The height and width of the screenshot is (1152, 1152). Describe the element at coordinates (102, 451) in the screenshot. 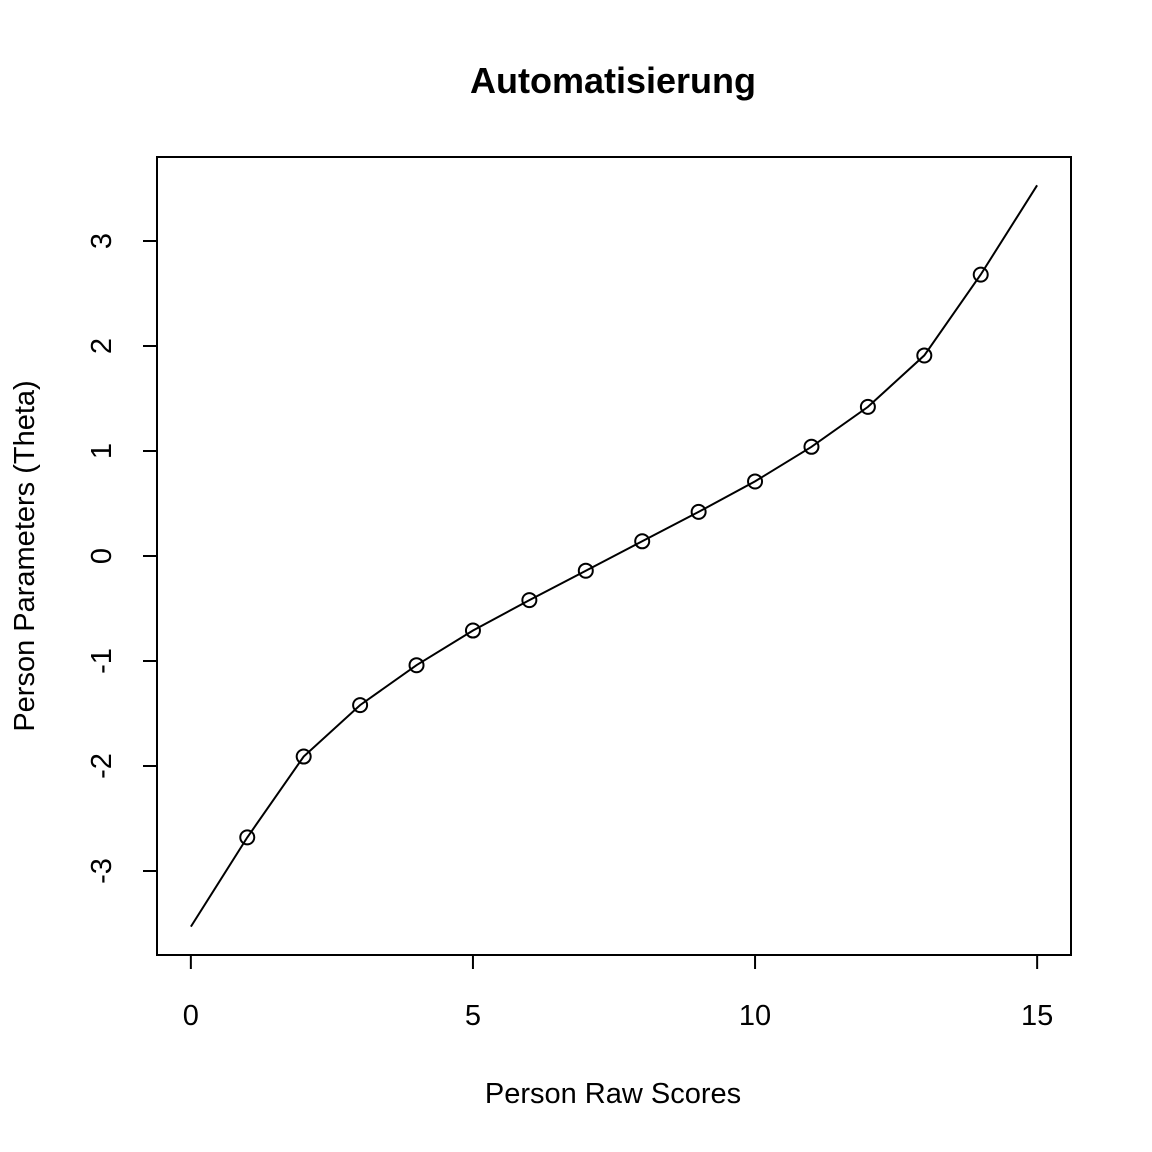

I see `y-tick-label: 1` at that location.